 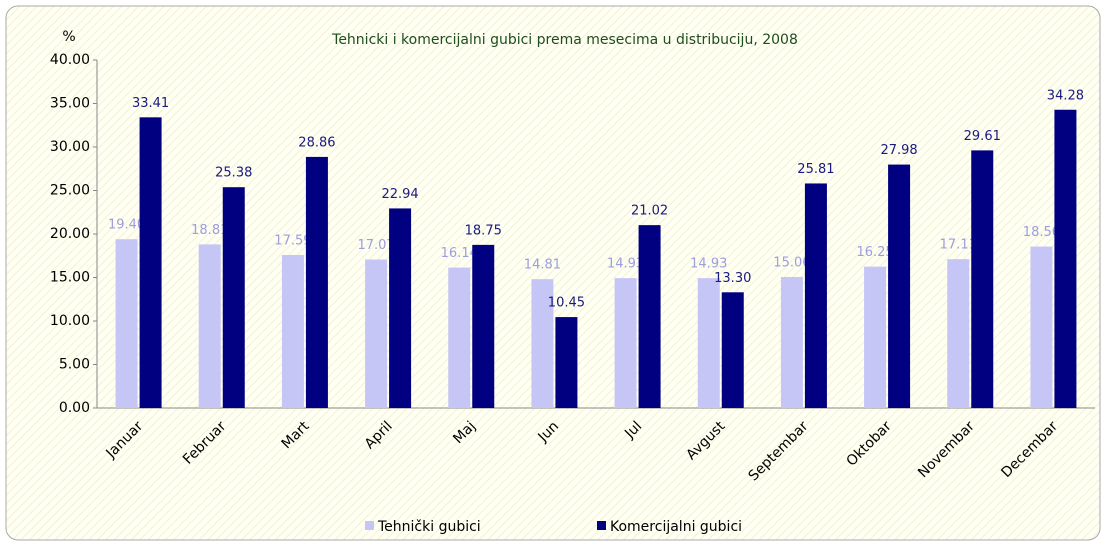 I want to click on data-label: 22.94, so click(x=399, y=194).